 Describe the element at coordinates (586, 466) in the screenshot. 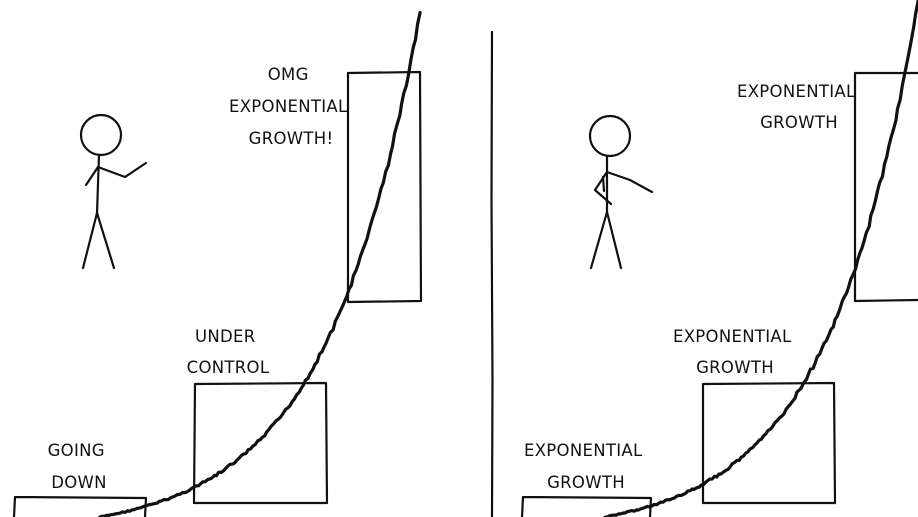

I see `label-exponential-growth-1: EXPONENTIAL GROWTH` at that location.